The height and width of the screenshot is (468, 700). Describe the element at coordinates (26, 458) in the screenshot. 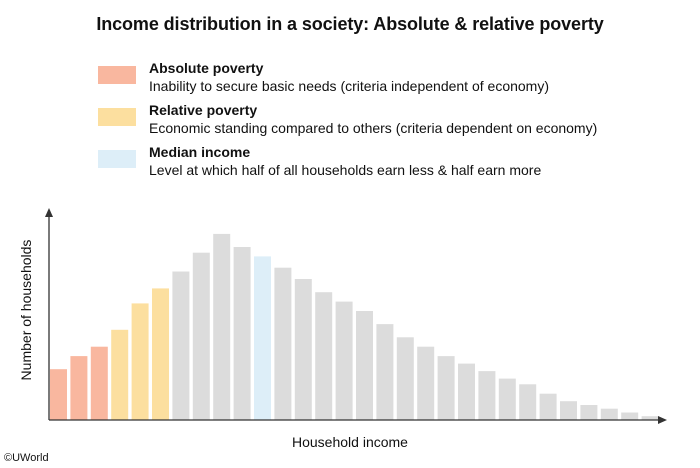

I see `copyright-credit: ©UWorld` at that location.